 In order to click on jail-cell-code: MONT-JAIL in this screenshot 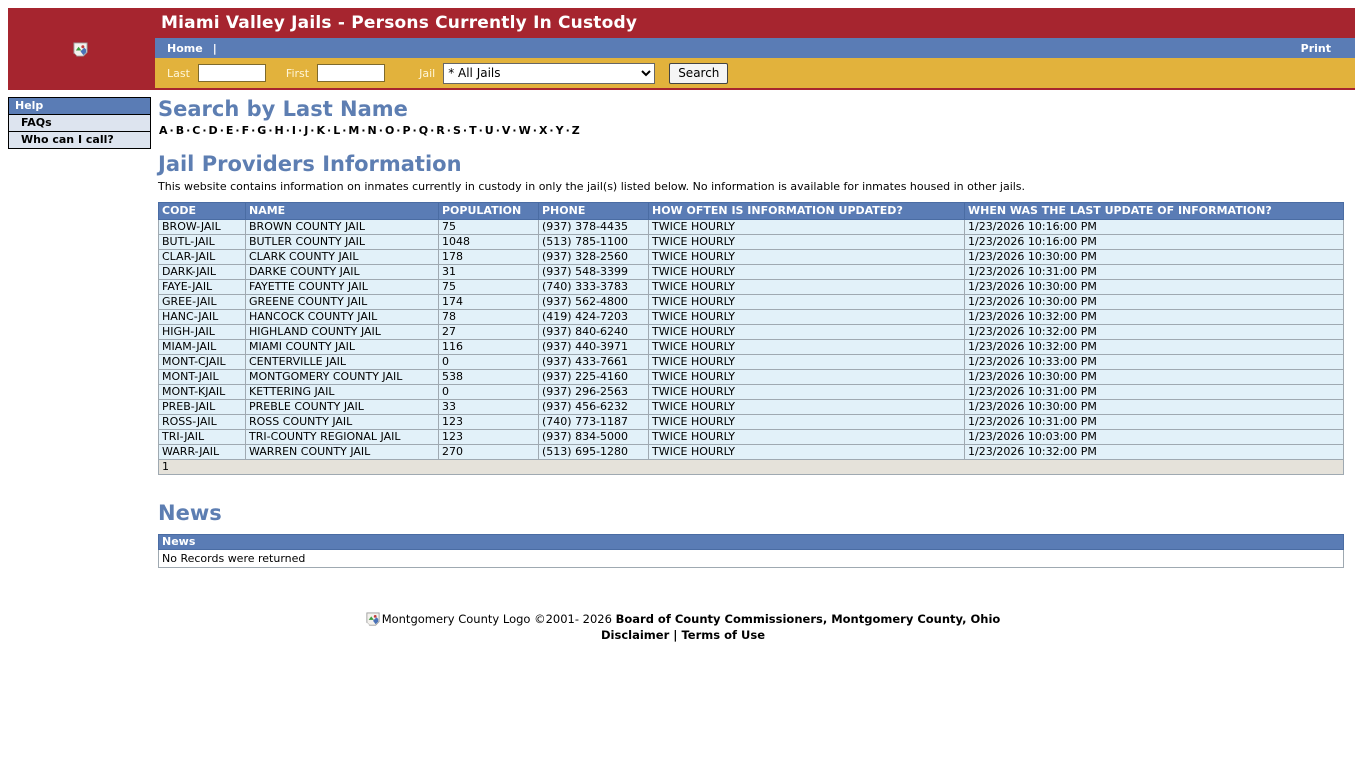, I will do `click(202, 377)`.